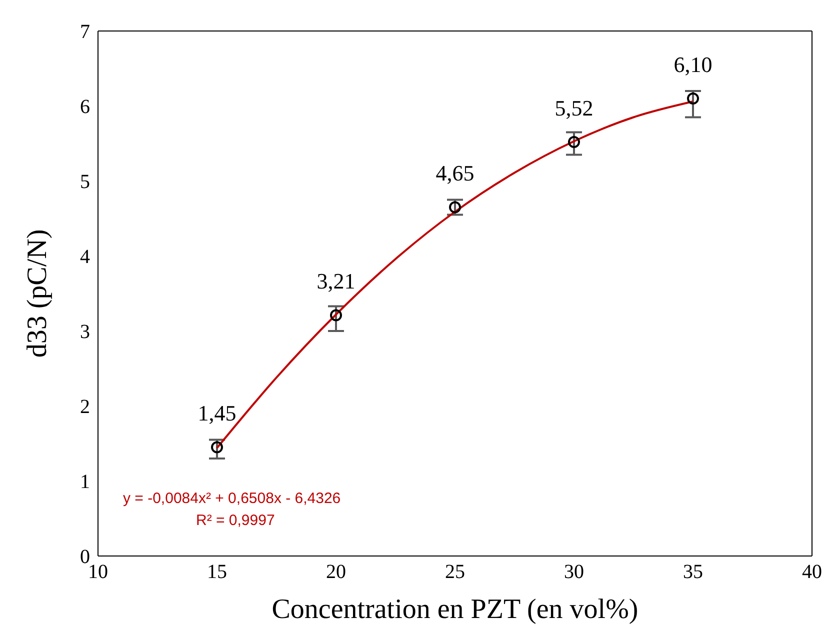 This screenshot has width=823, height=634. Describe the element at coordinates (455, 609) in the screenshot. I see `x-axis-title: Concentration en PZT (en vol%)` at that location.